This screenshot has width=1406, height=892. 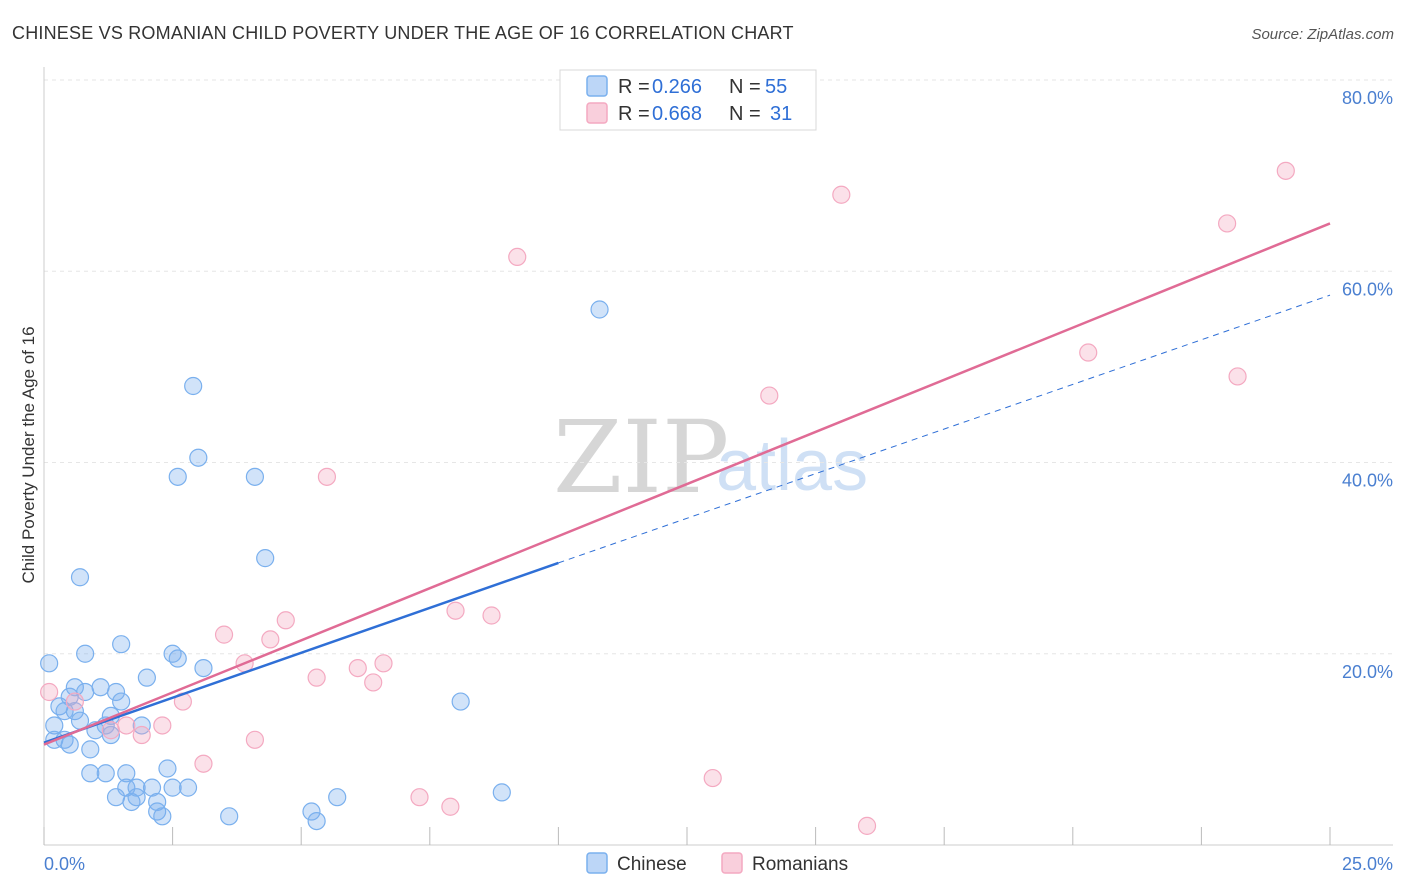 I want to click on legend-n-value-2: 31, so click(x=781, y=114).